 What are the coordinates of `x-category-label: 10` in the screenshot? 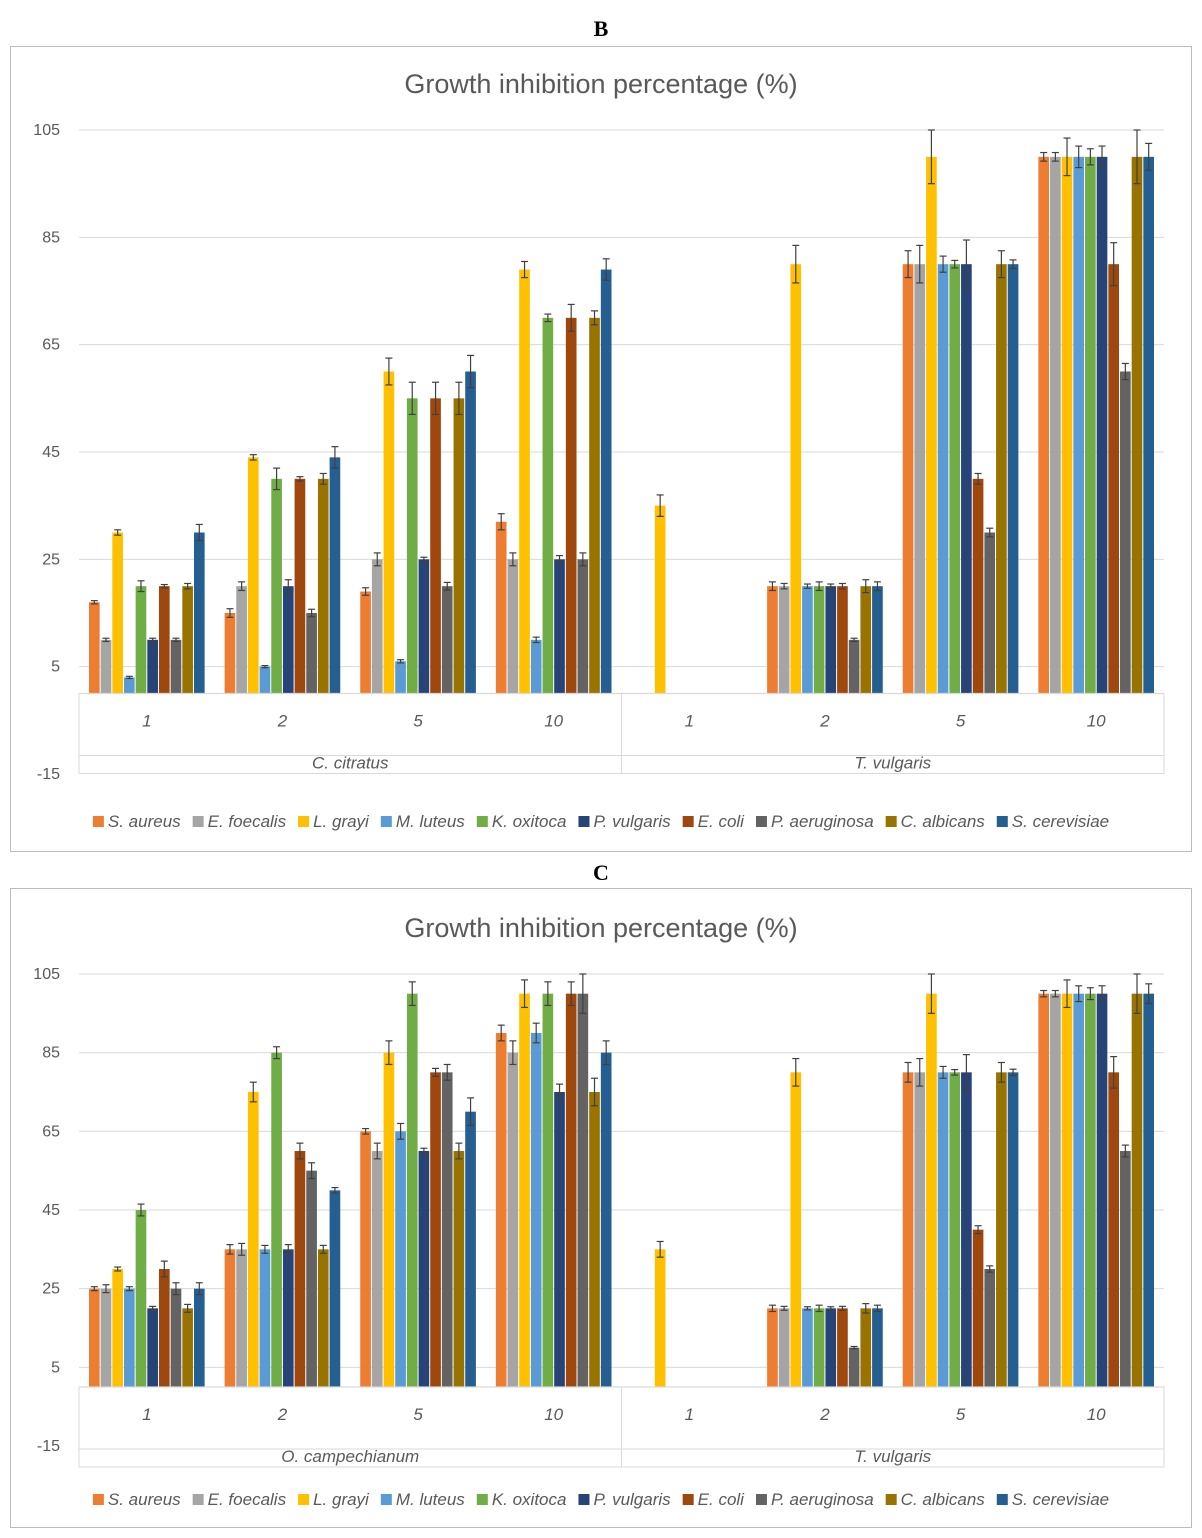 It's located at (1096, 721).